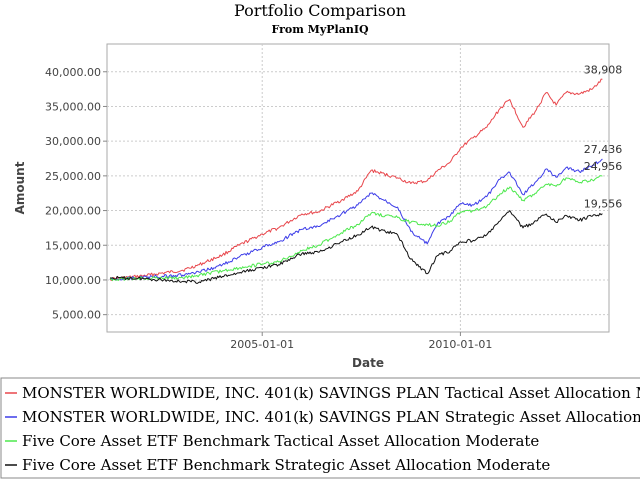  I want to click on y-tick-label: 40,000.00, so click(73, 72).